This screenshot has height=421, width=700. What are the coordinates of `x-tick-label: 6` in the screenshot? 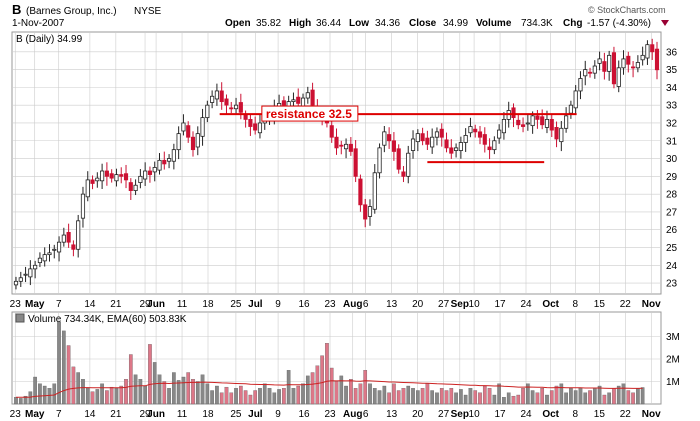 It's located at (366, 414).